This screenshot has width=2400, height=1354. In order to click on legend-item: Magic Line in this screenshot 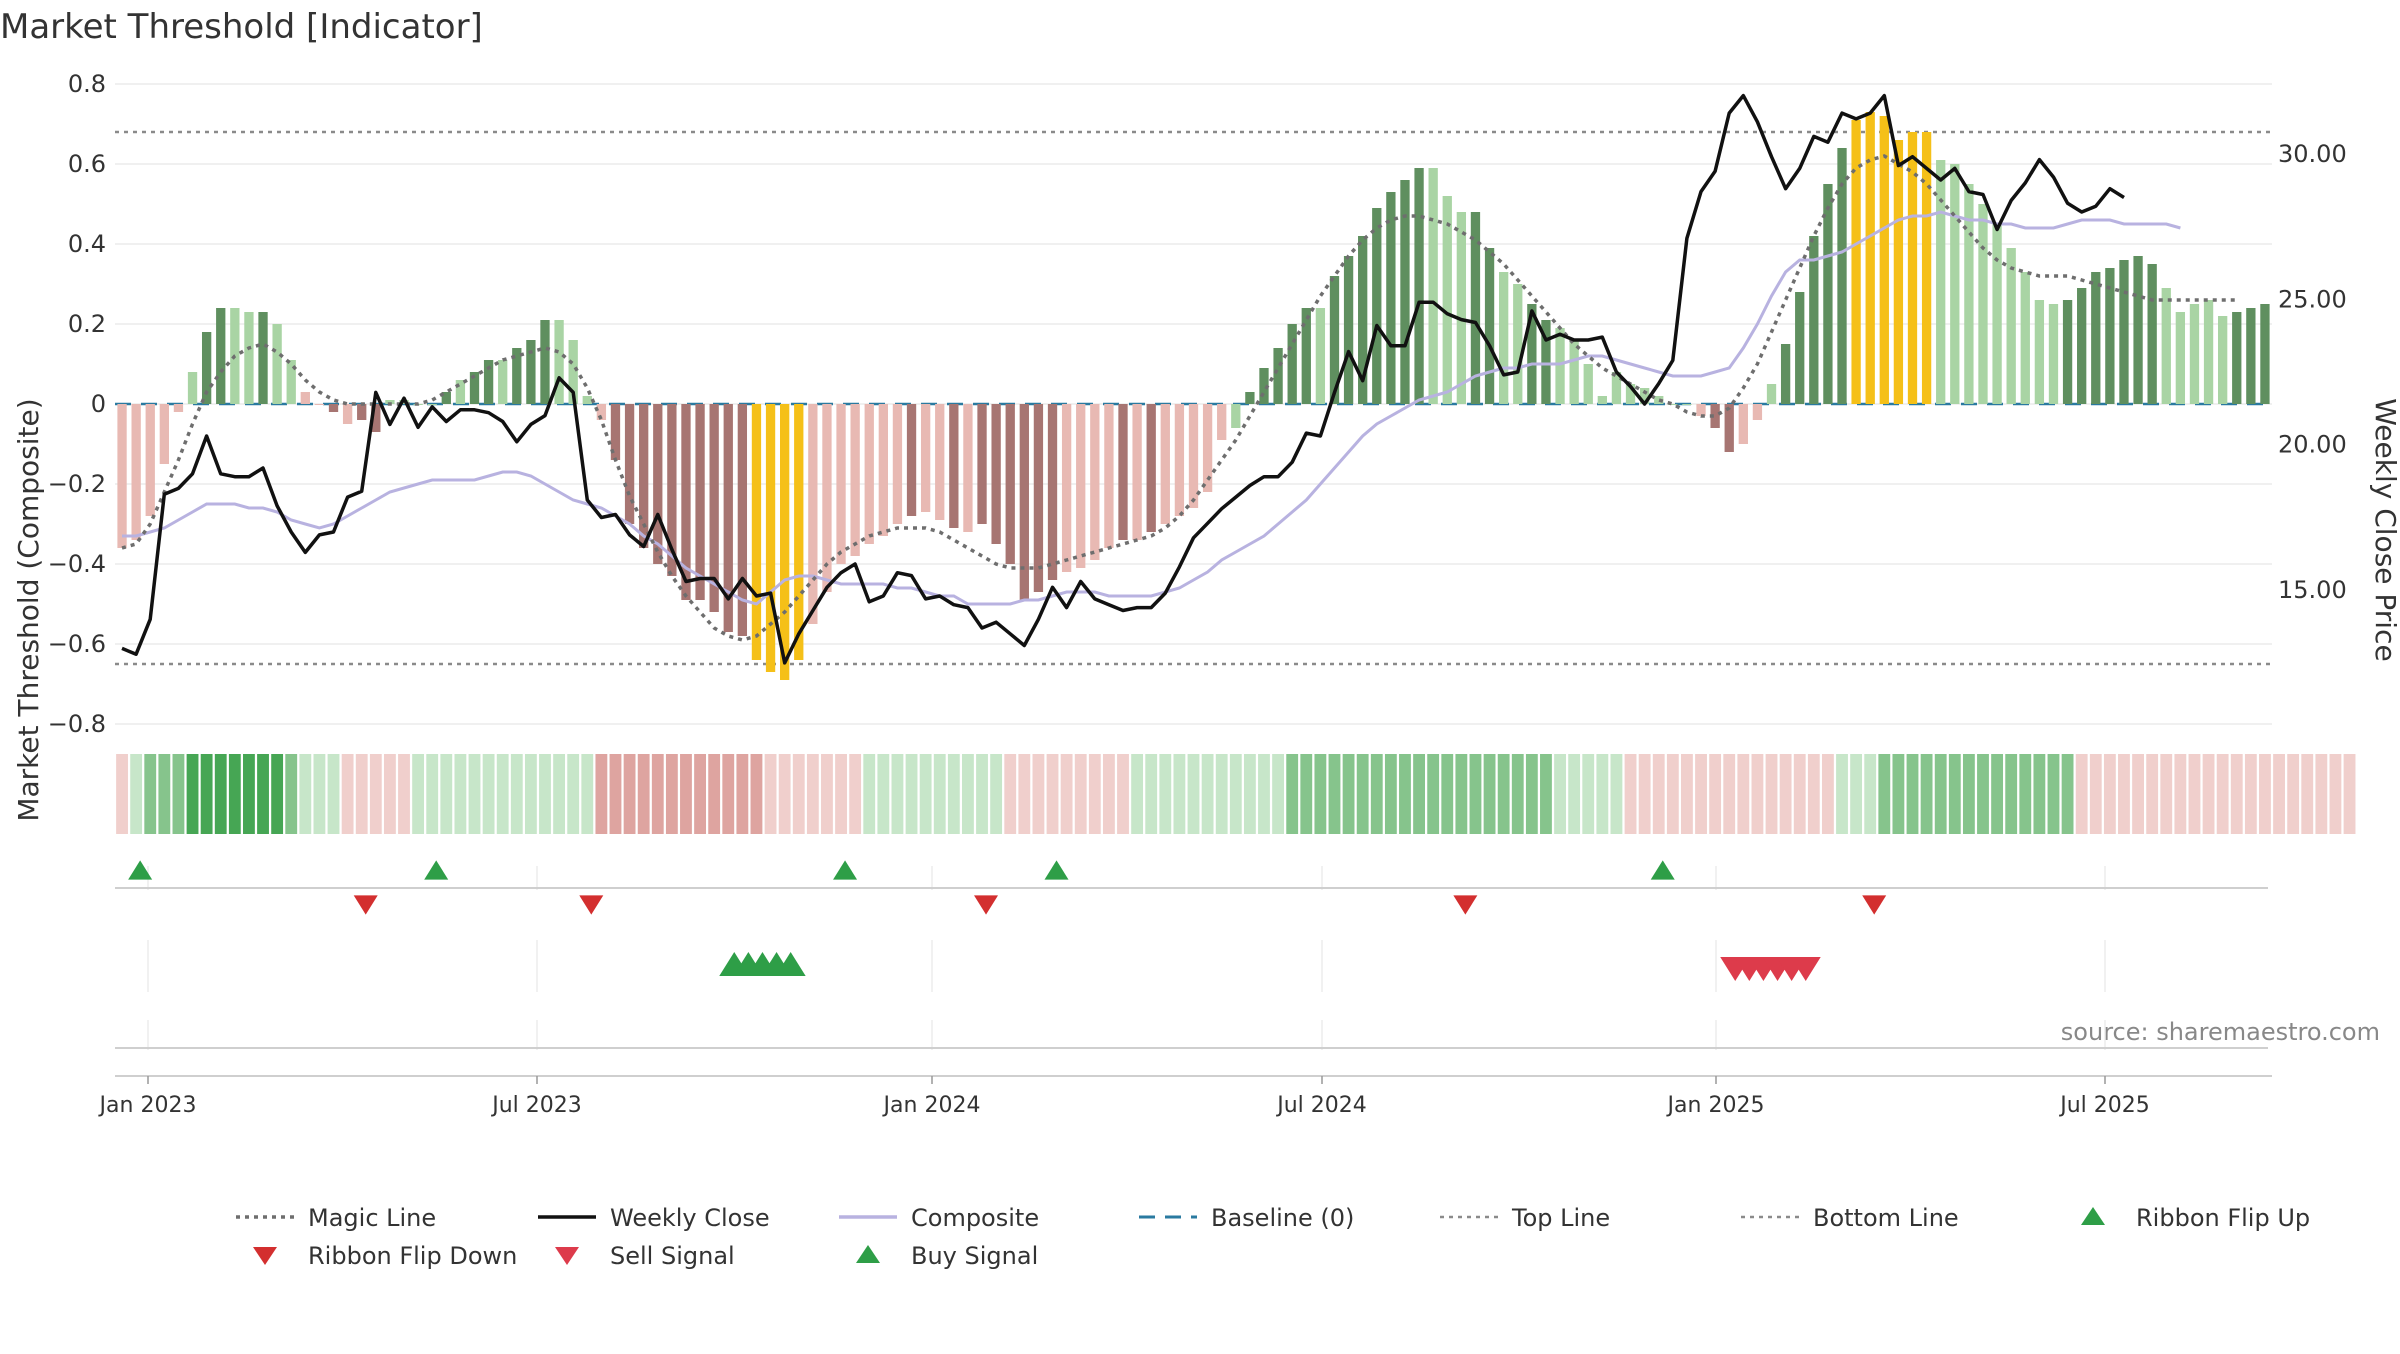, I will do `click(336, 1218)`.